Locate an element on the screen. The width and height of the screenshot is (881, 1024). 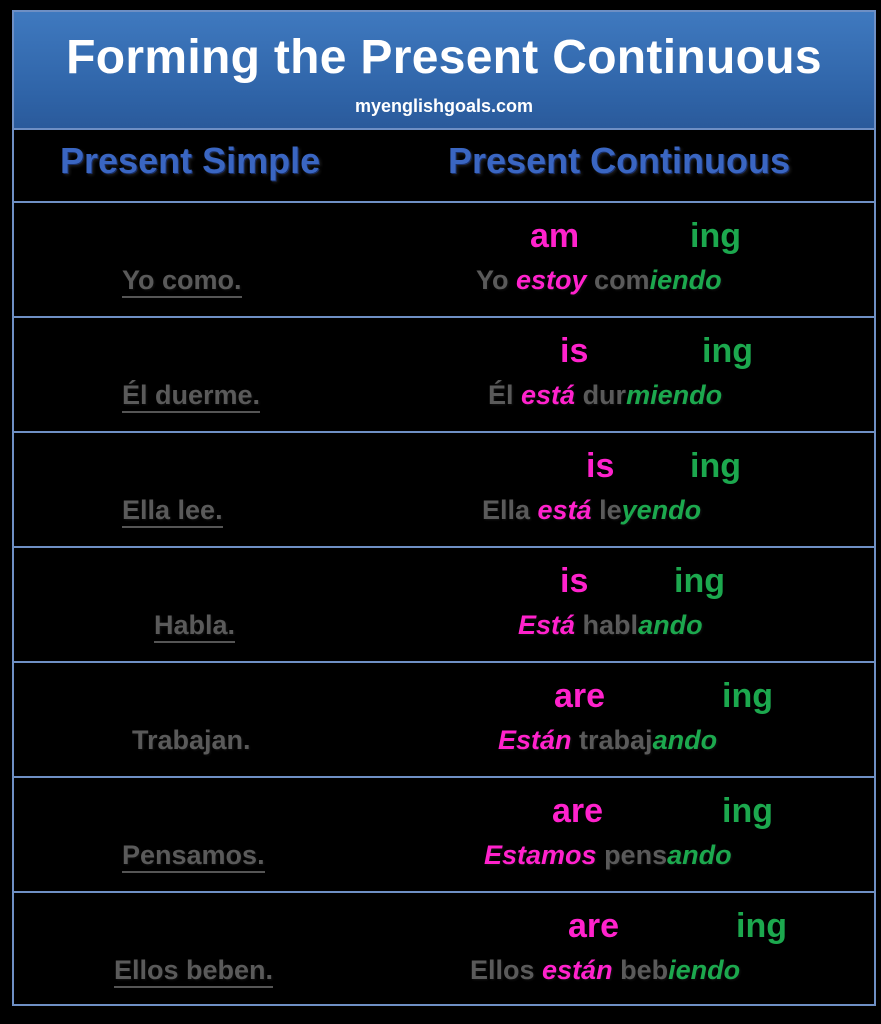
present-continuous-sentence: Yo estoy comiendo is located at coordinates (599, 280).